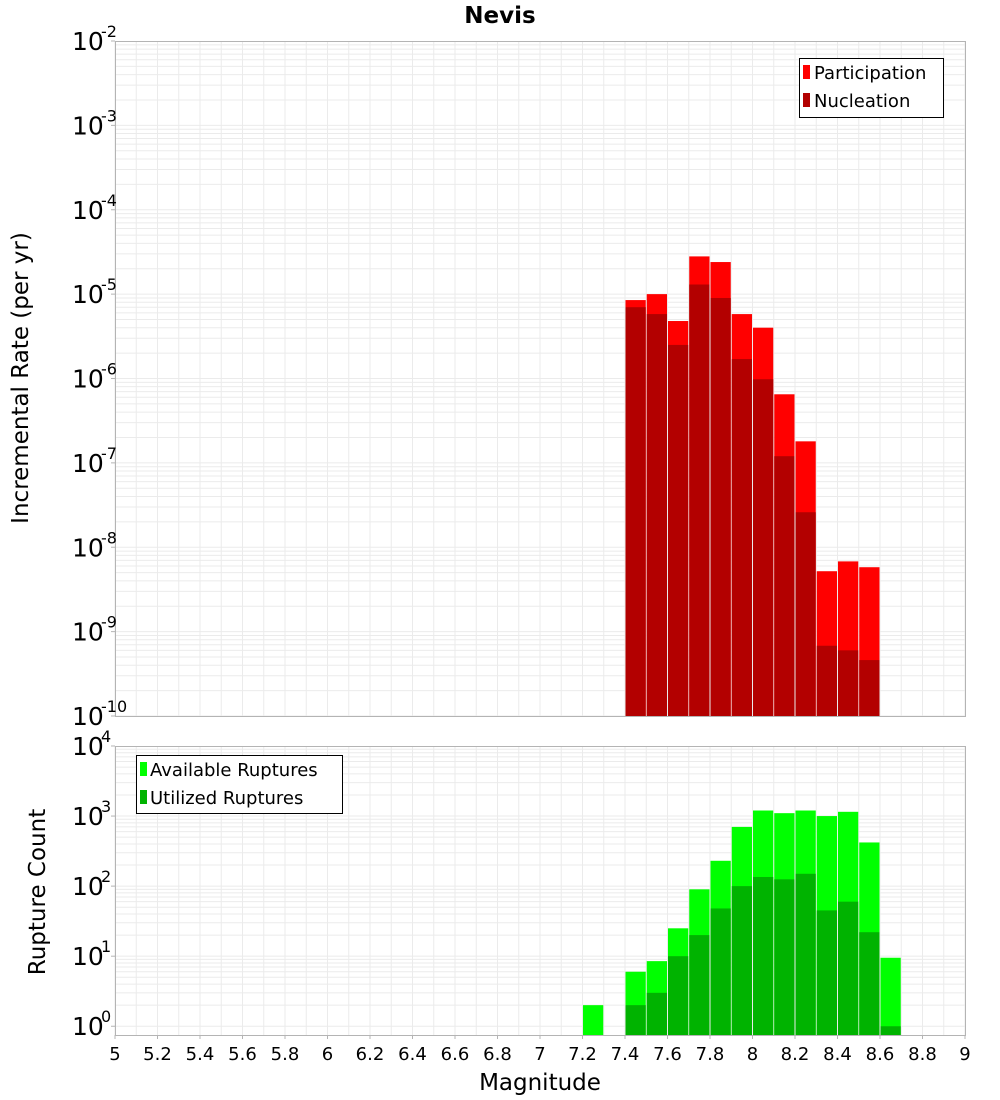 This screenshot has height=1100, width=1000. What do you see at coordinates (114, 1054) in the screenshot?
I see `x-tick-label: 5` at bounding box center [114, 1054].